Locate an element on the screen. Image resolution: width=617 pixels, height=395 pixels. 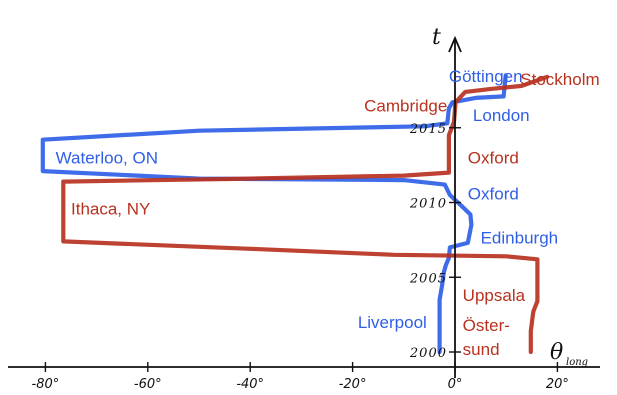
x-tick-label: -80° is located at coordinates (46, 384).